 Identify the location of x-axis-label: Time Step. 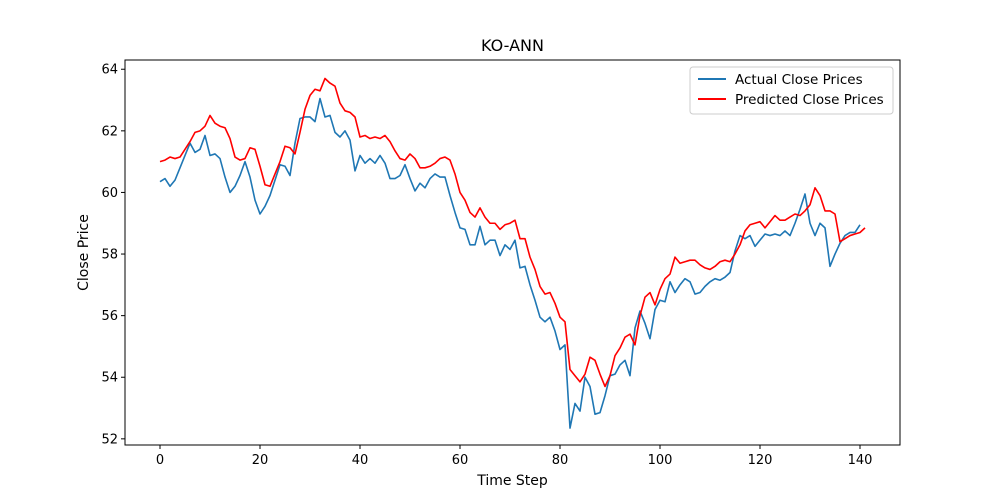
(512, 481).